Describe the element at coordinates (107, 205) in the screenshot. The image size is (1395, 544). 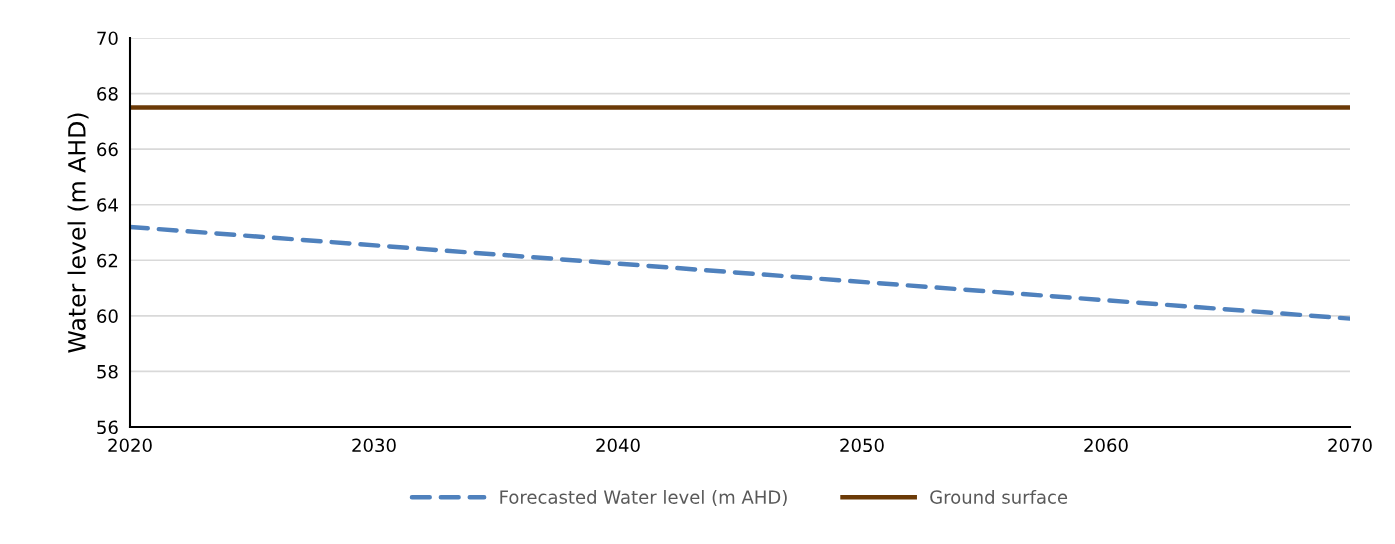
I see `y-tick-label: 64` at that location.